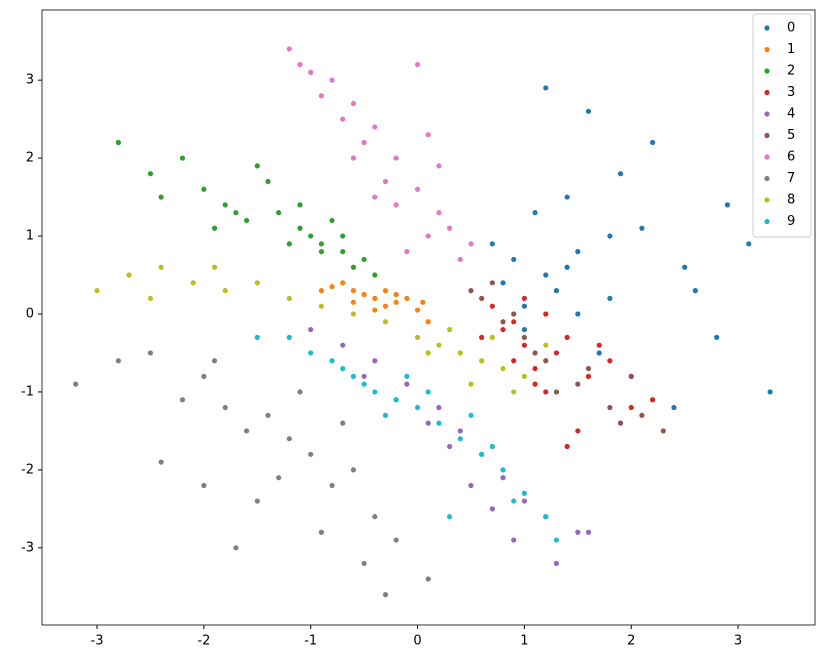  I want to click on x-tick-label: -1, so click(310, 641).